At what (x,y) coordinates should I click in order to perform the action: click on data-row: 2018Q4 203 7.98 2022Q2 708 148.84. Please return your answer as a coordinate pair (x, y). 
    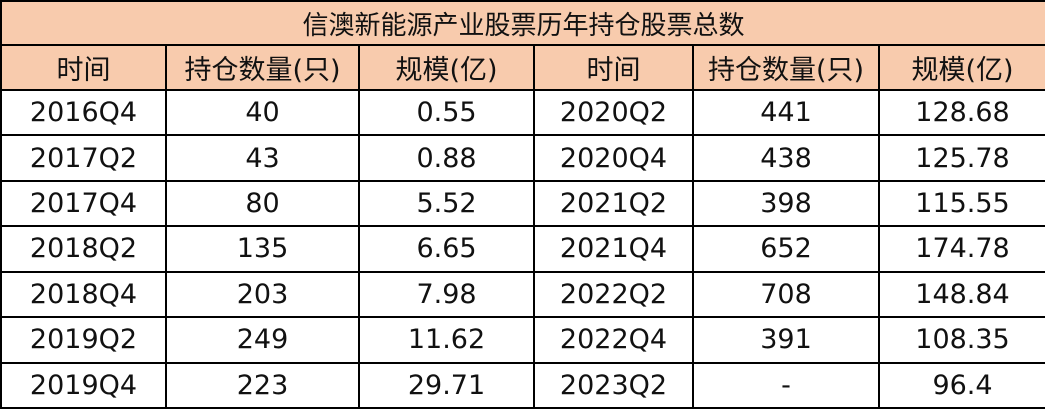
    Looking at the image, I should click on (522, 294).